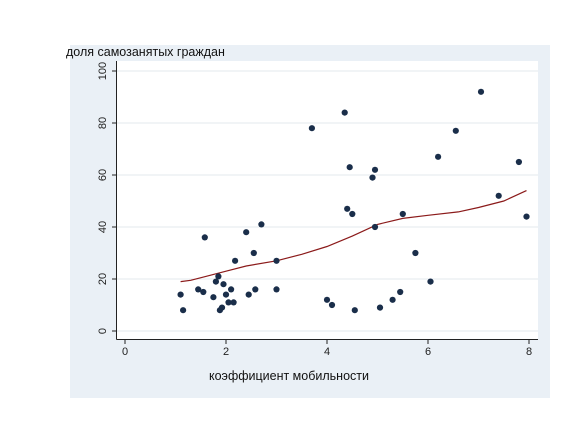  Describe the element at coordinates (289, 376) in the screenshot. I see `x-axis-title: коэффициент мобильности` at that location.